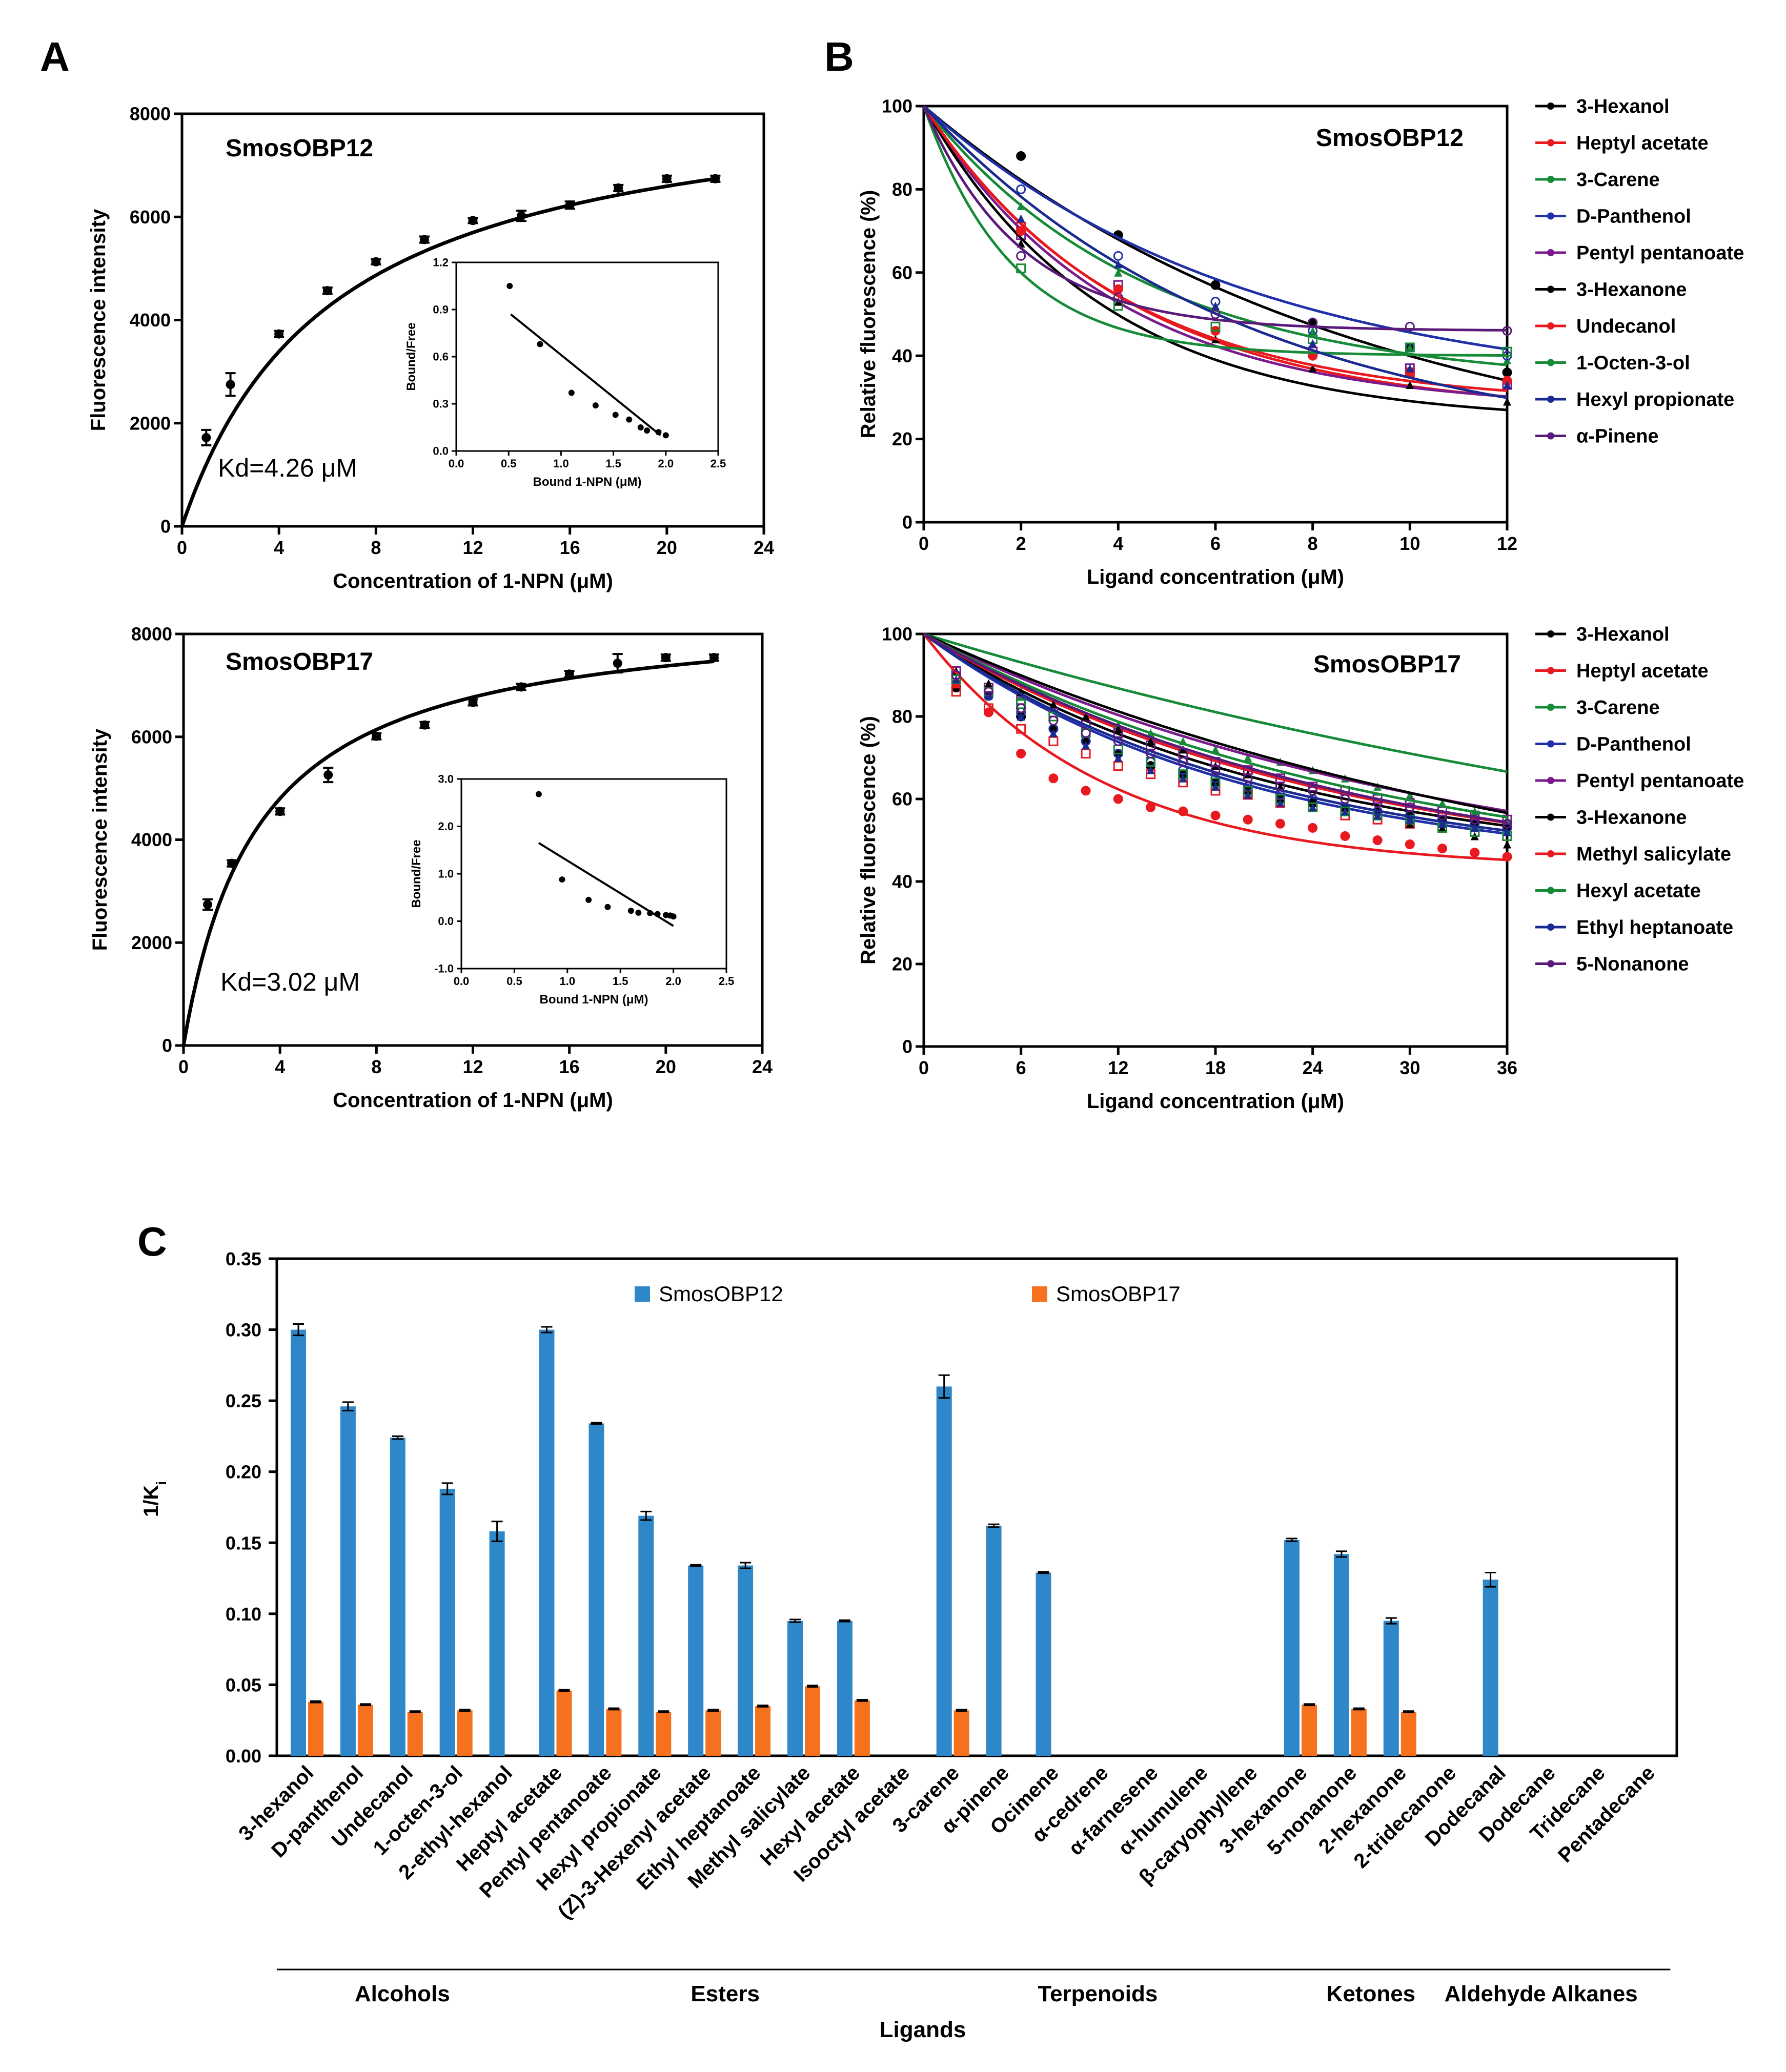 The height and width of the screenshot is (2072, 1786). Describe the element at coordinates (1118, 543) in the screenshot. I see `x-tick-label: 4` at that location.